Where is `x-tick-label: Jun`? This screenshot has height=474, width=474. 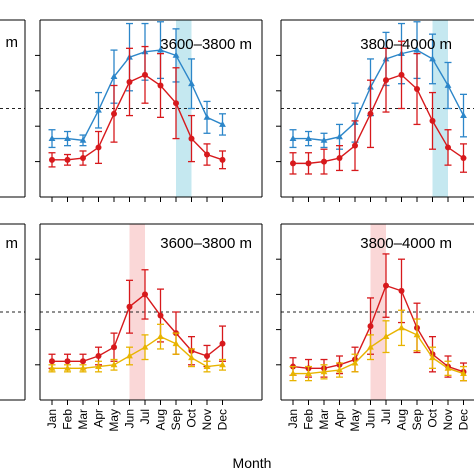
x-tick-label: Jun is located at coordinates (130, 418).